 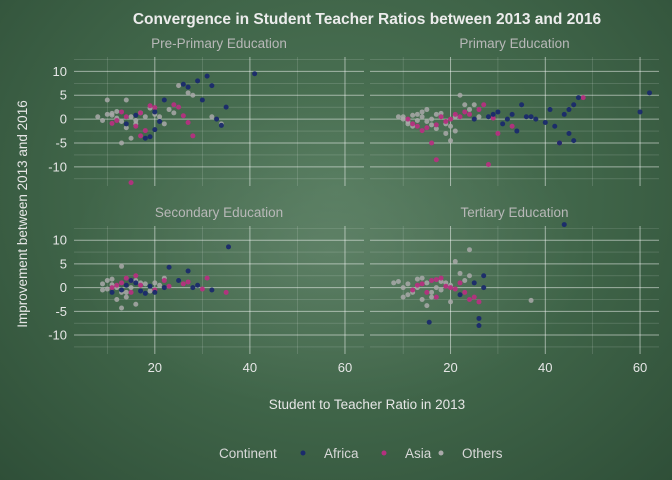 What do you see at coordinates (450, 367) in the screenshot?
I see `x-tick-label: 20` at bounding box center [450, 367].